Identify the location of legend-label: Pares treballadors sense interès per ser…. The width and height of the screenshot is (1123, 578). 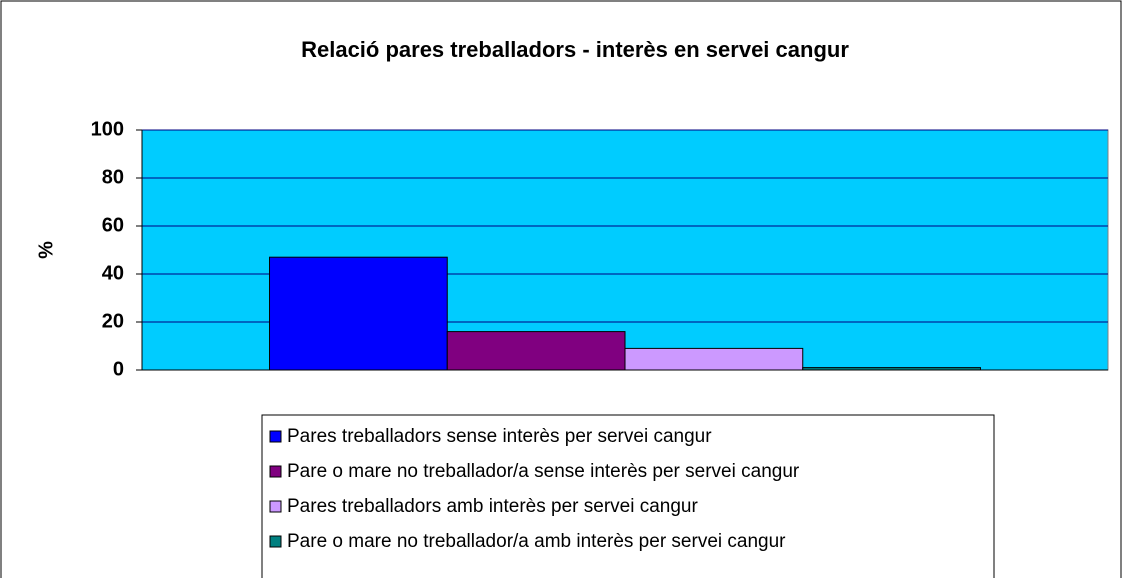
(499, 436).